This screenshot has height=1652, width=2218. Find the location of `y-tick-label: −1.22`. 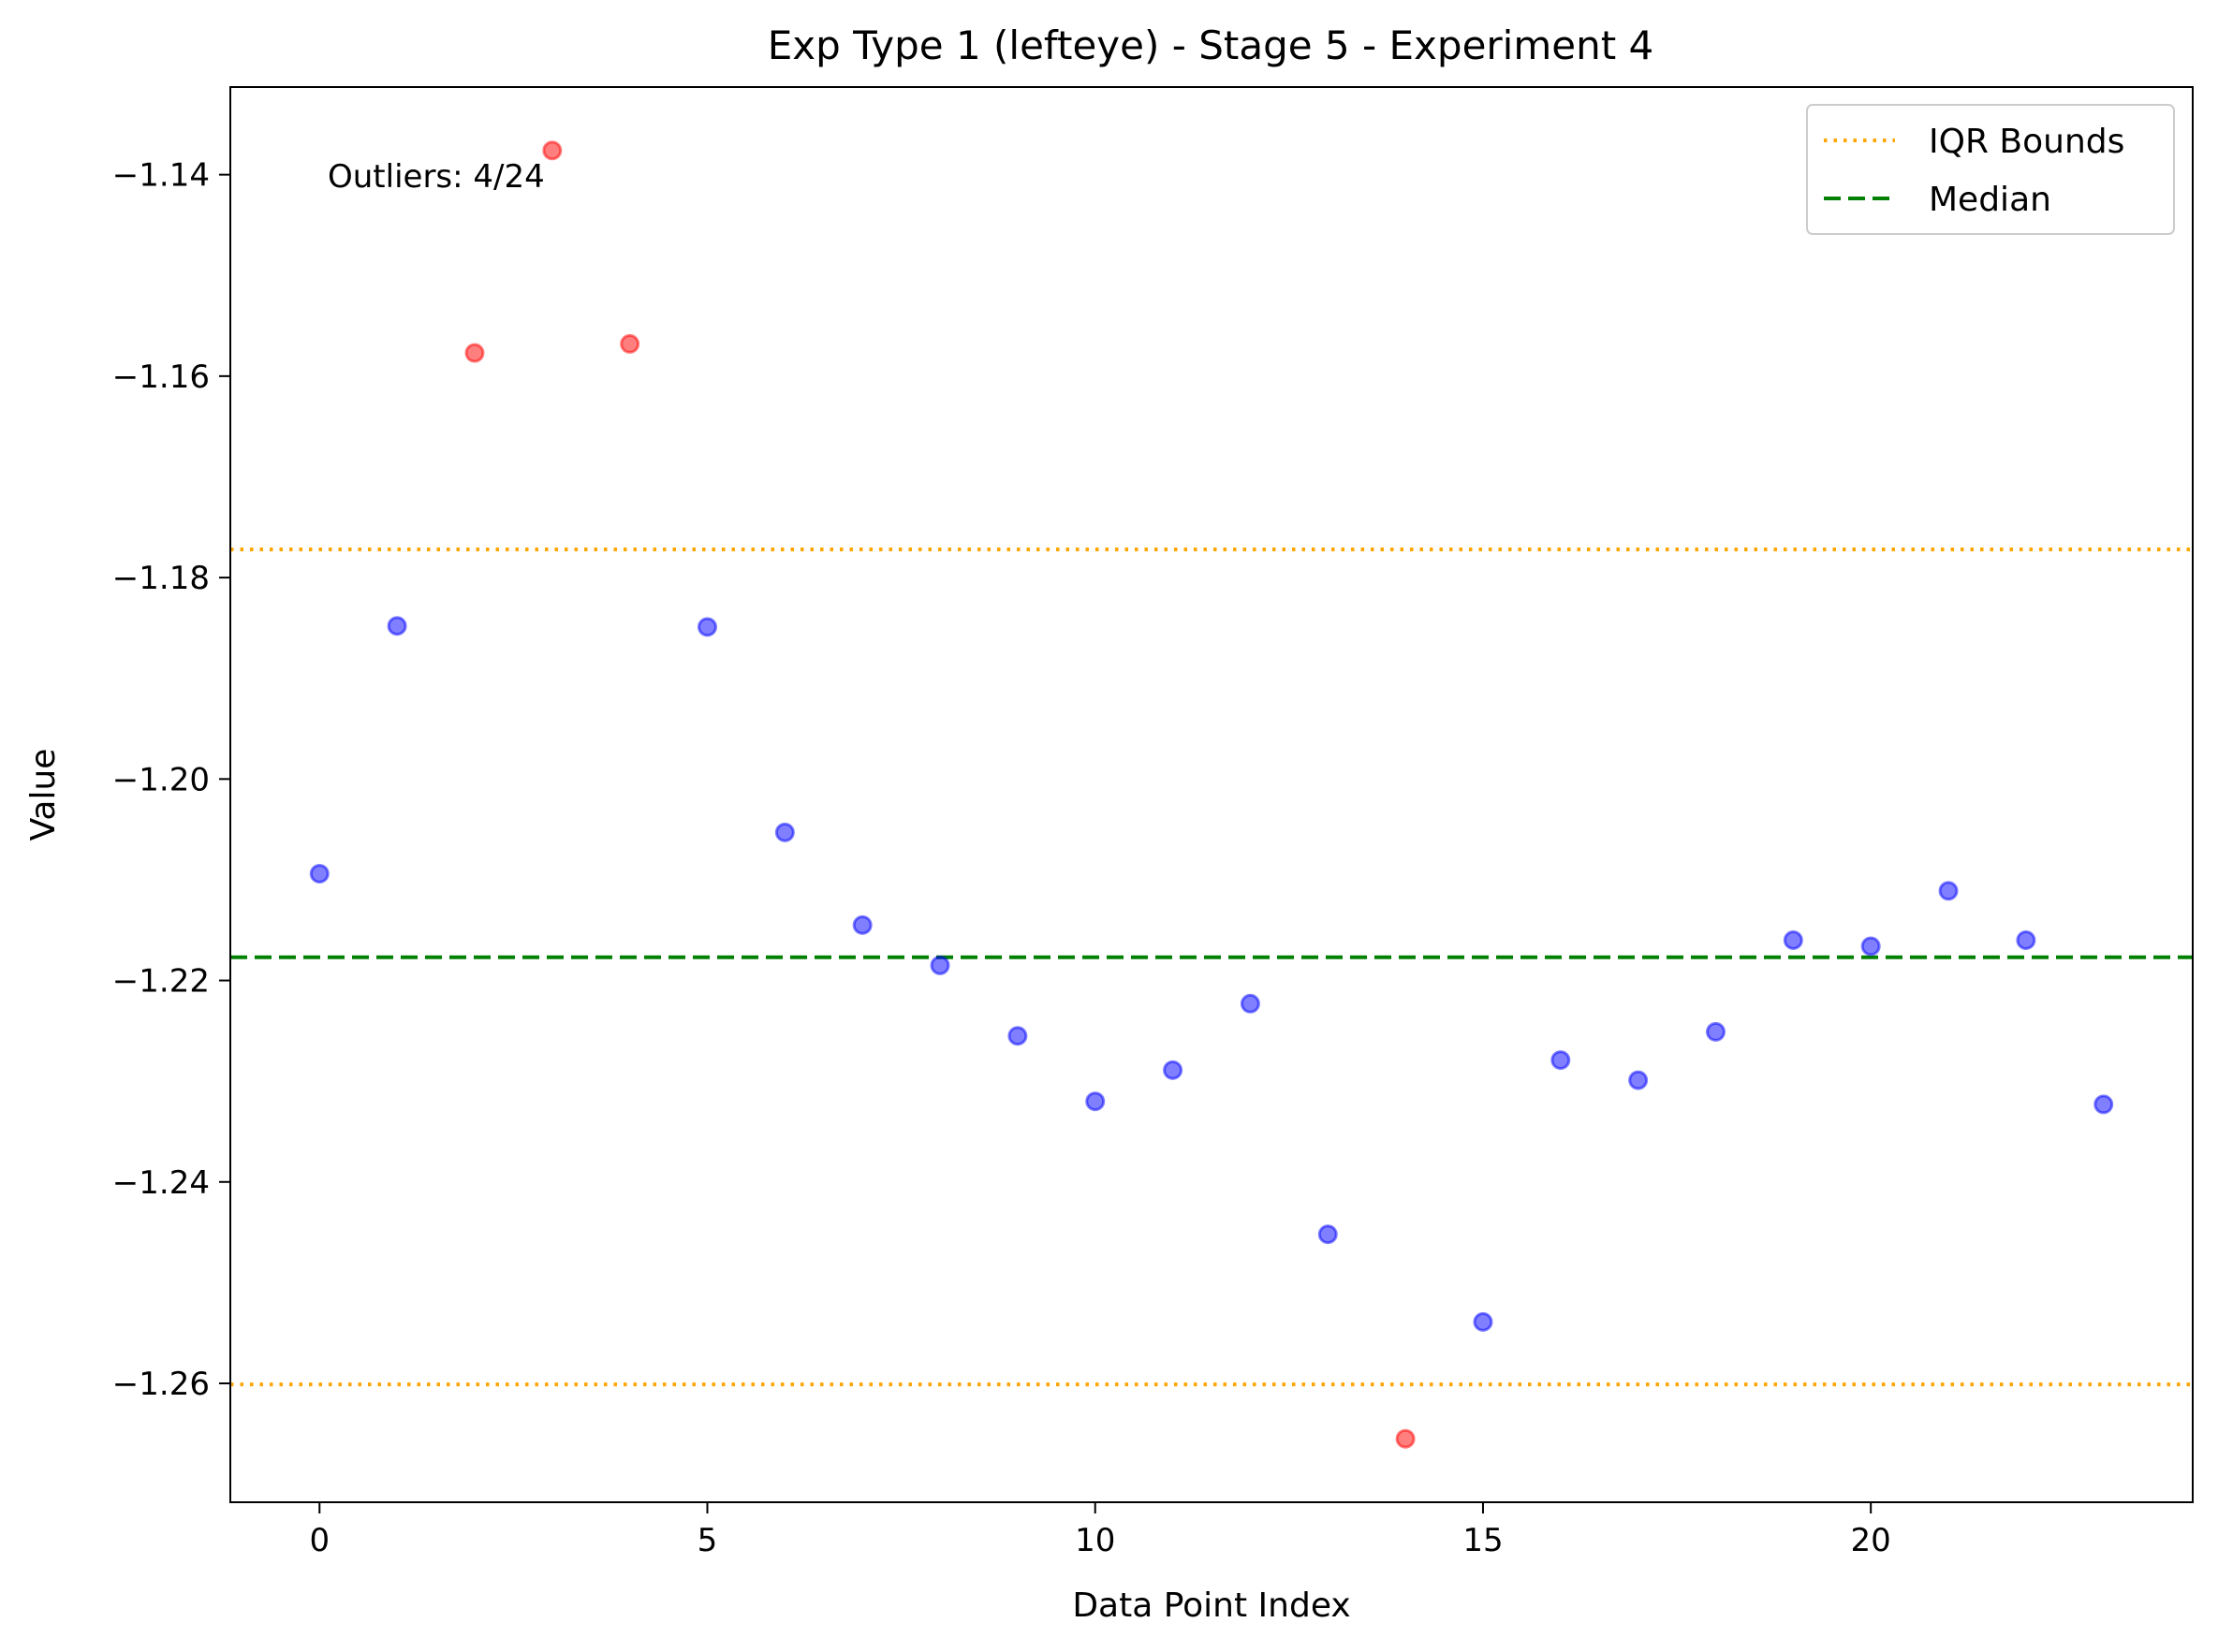

y-tick-label: −1.22 is located at coordinates (161, 982).